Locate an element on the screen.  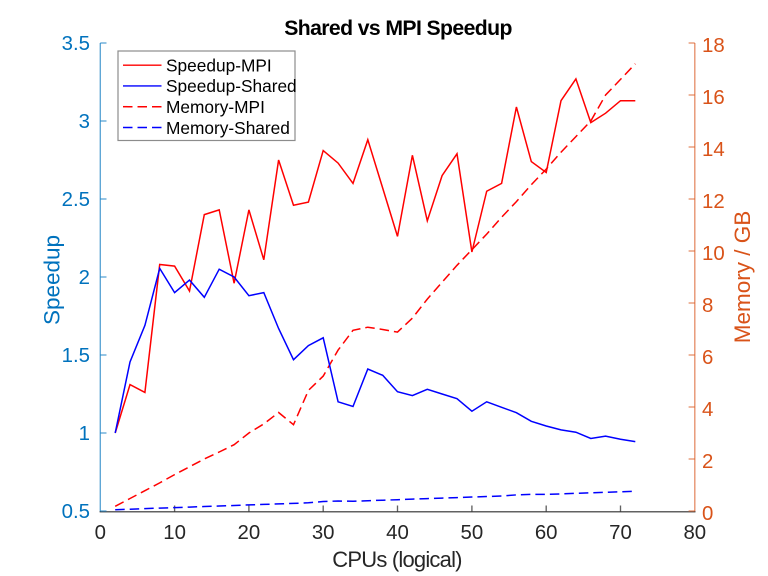
svg-text: 2.5 is located at coordinates (76, 200).